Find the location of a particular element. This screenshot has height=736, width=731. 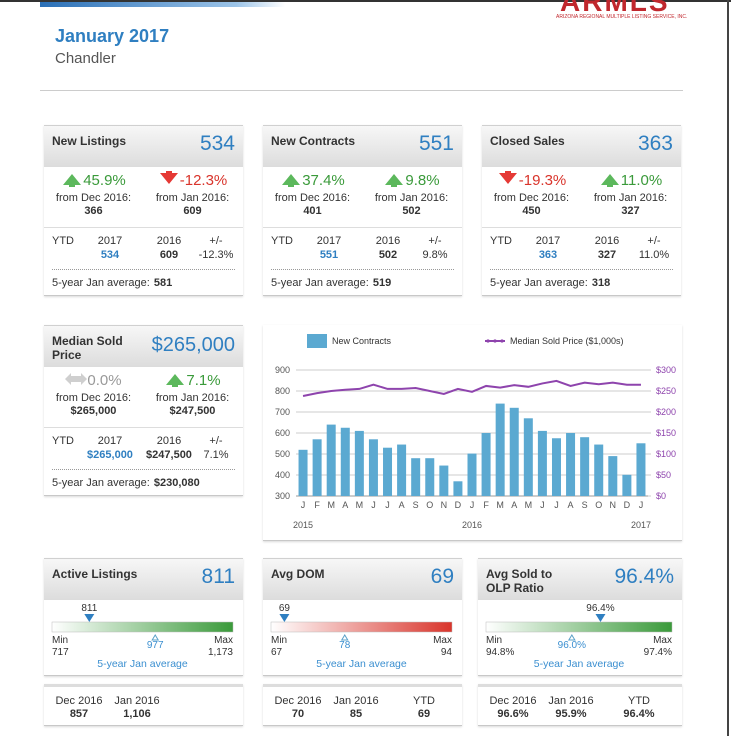

change-value: 7.1% is located at coordinates (203, 380).